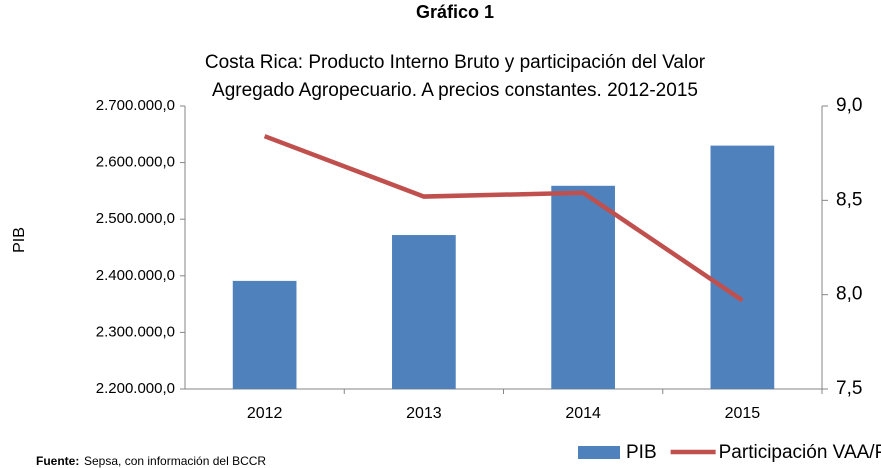 This screenshot has width=881, height=468. I want to click on y-tick-label: 2.500.000,0, so click(135, 218).